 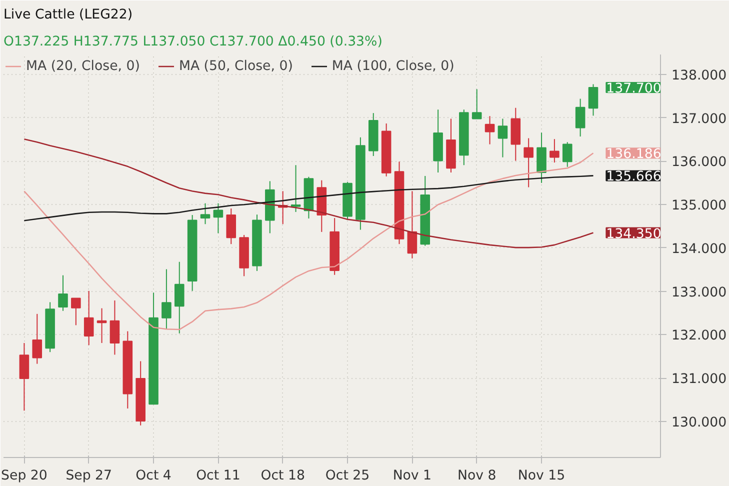 I want to click on y-tick-label: 135.000, so click(x=699, y=206).